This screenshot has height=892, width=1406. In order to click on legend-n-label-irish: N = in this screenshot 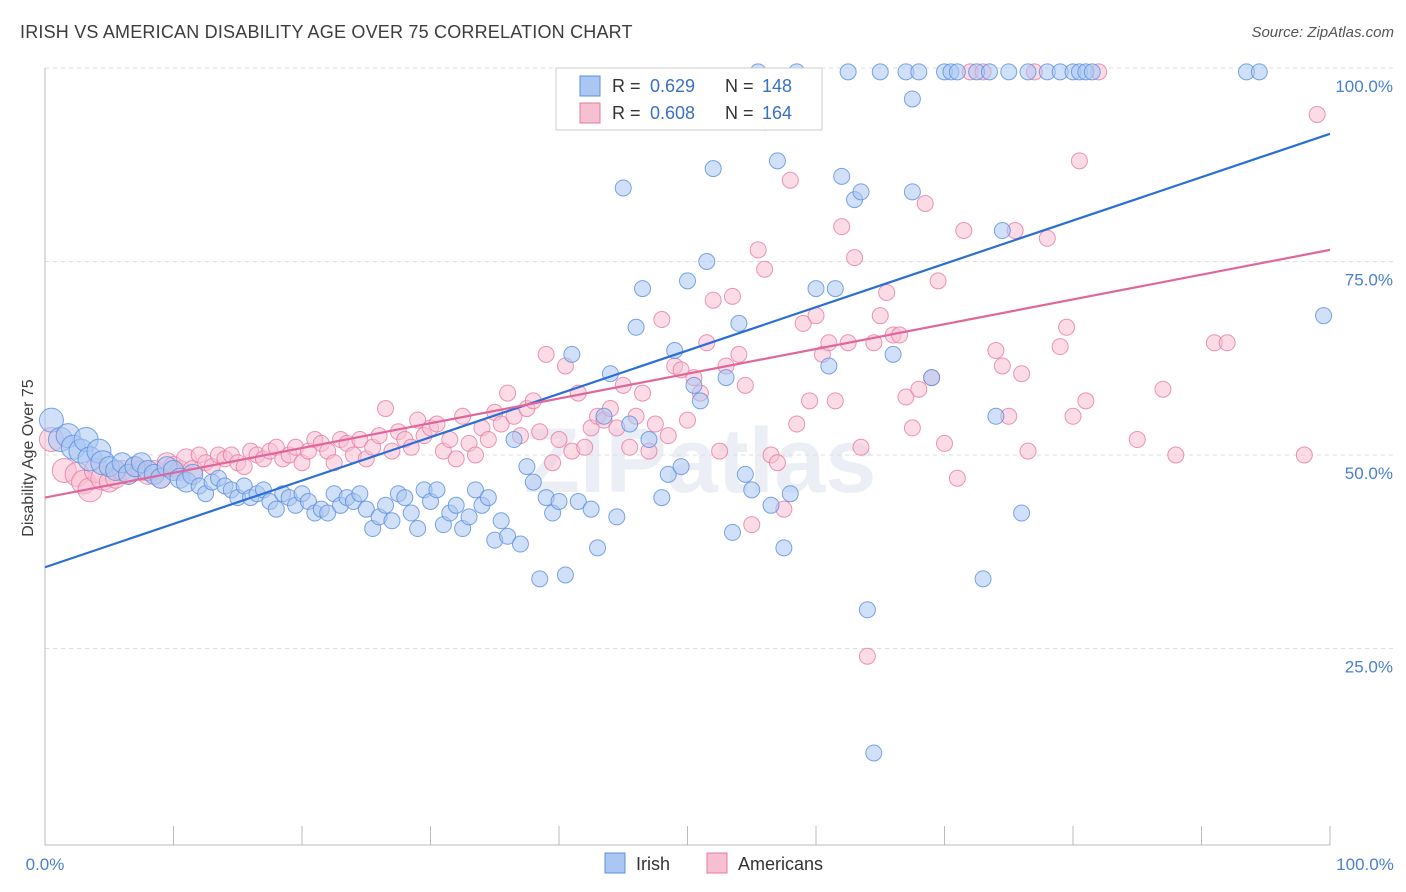, I will do `click(739, 86)`.